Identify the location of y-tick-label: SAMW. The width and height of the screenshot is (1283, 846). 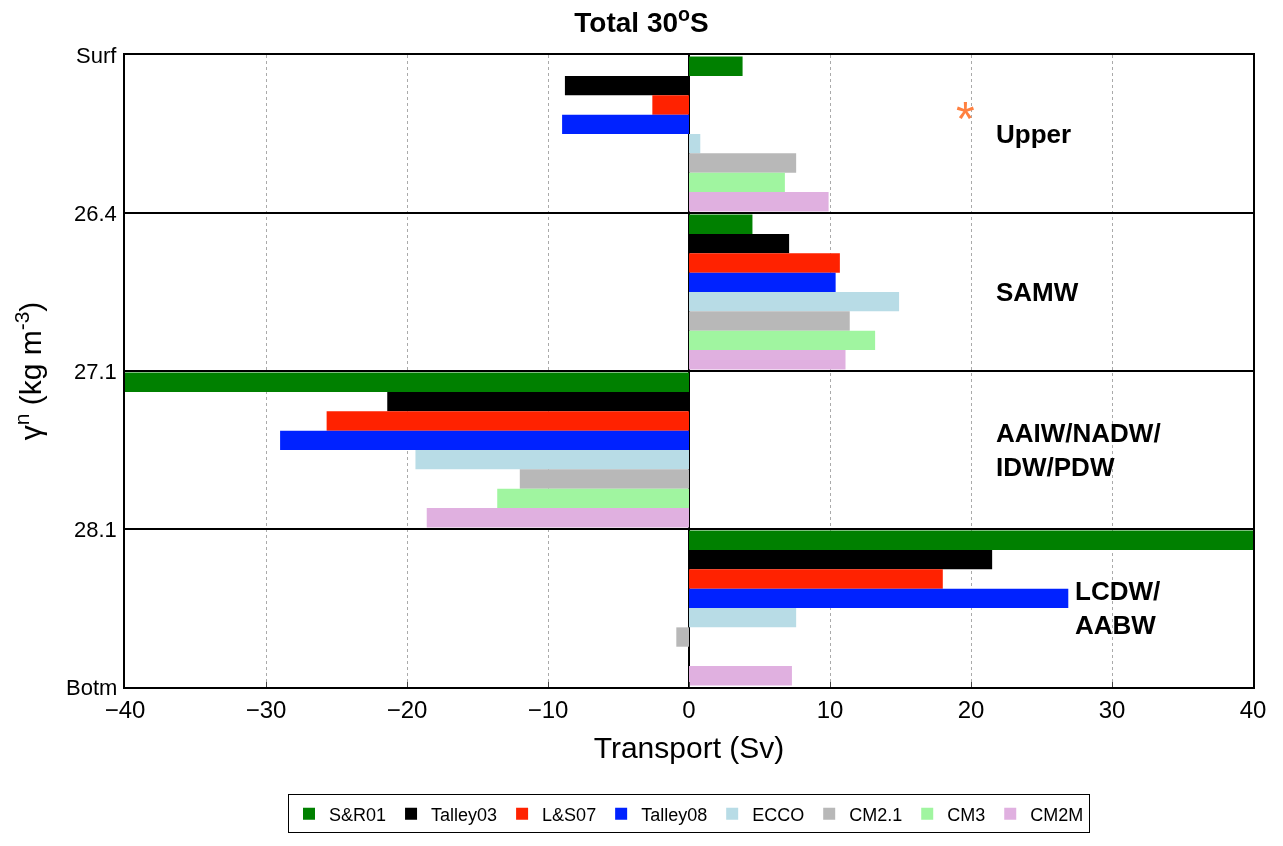
(1037, 292).